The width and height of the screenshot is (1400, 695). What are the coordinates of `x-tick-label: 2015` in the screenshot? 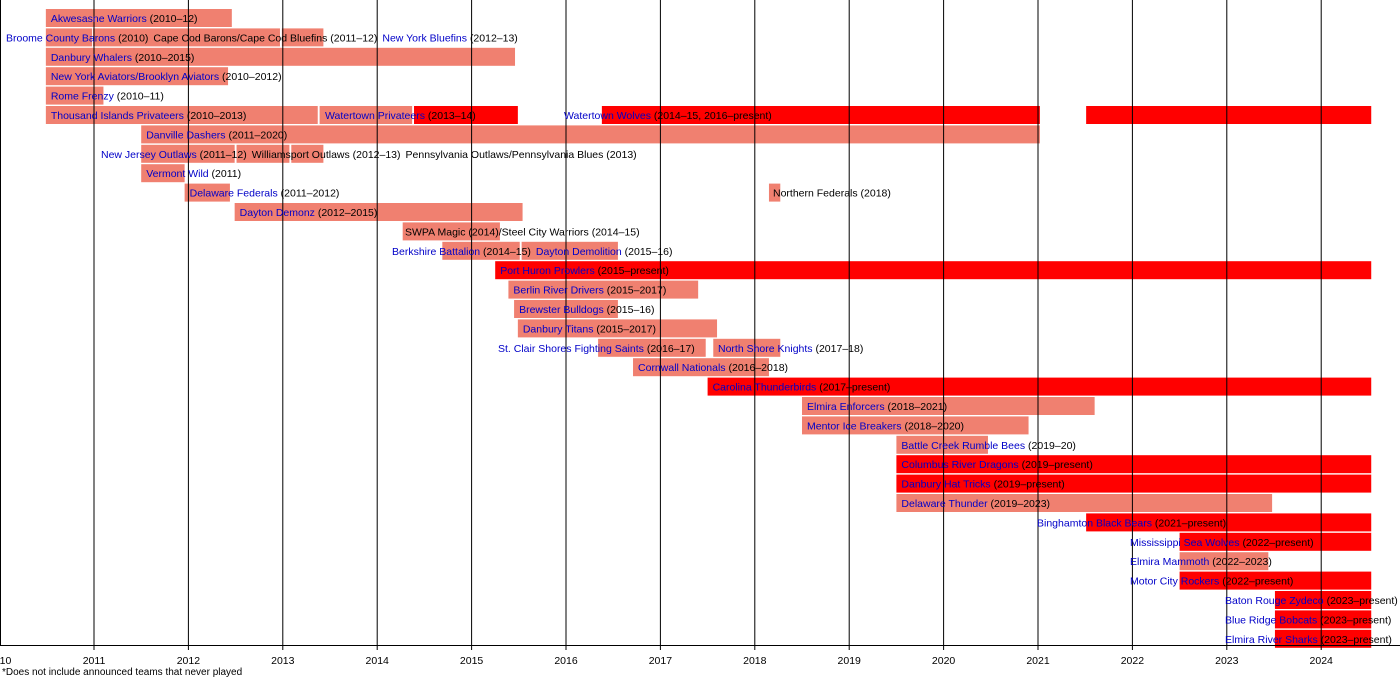 It's located at (472, 661).